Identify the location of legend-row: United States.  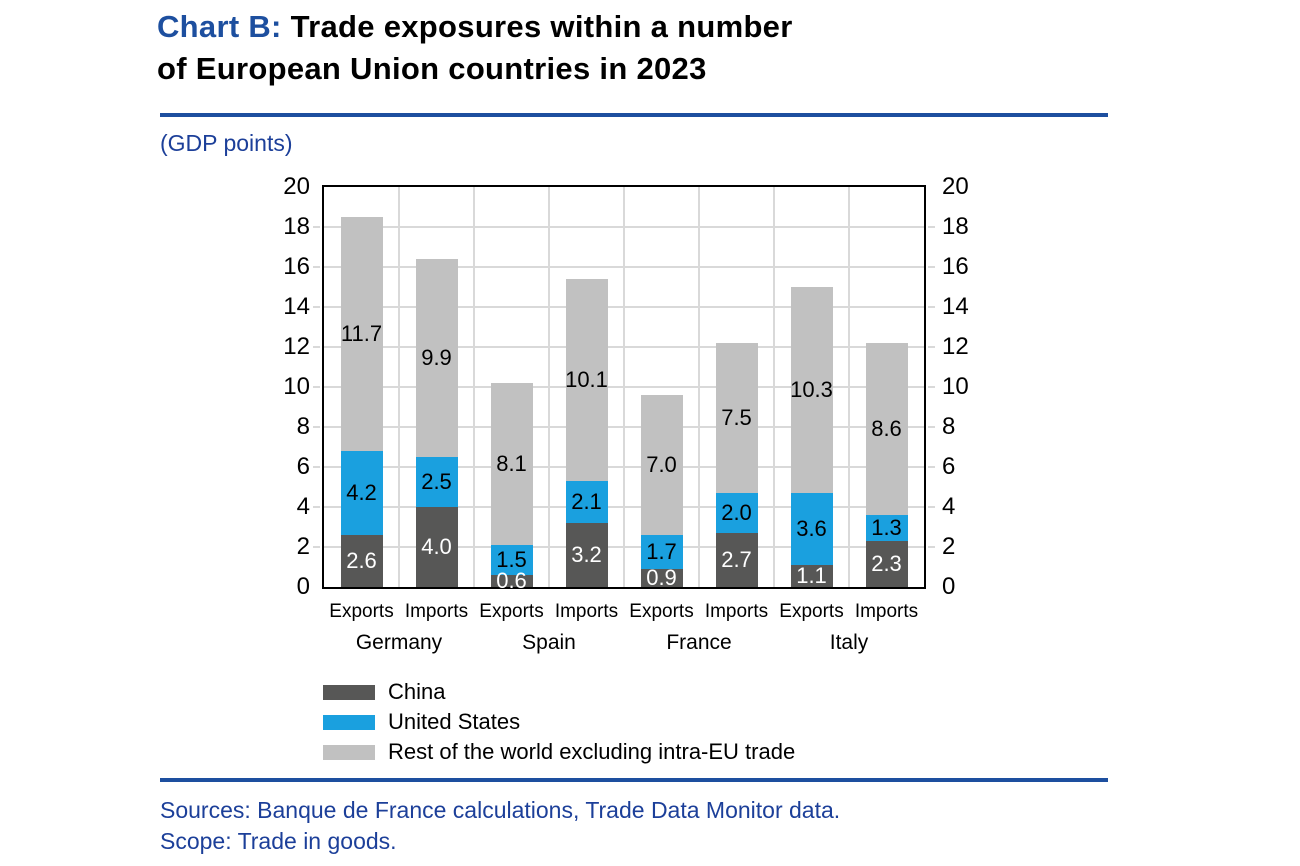
(559, 722).